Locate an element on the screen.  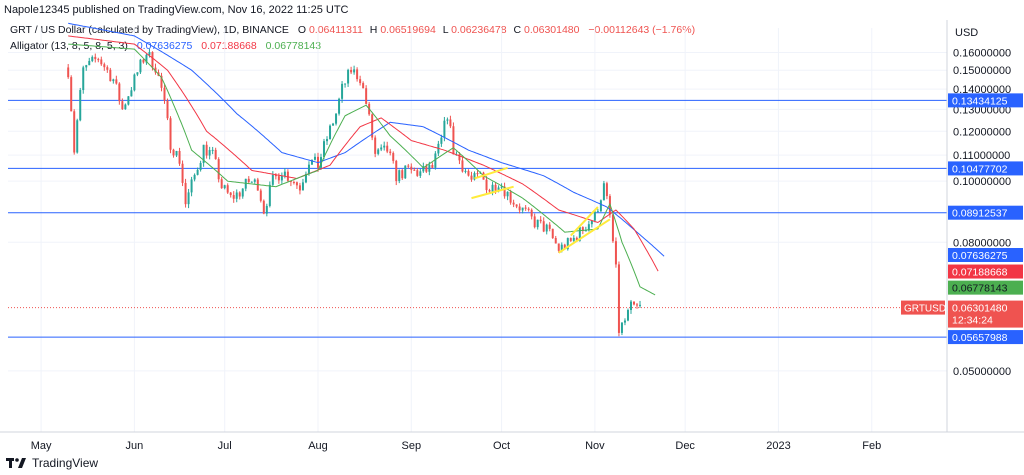
x-tick-label: Jul is located at coordinates (225, 446).